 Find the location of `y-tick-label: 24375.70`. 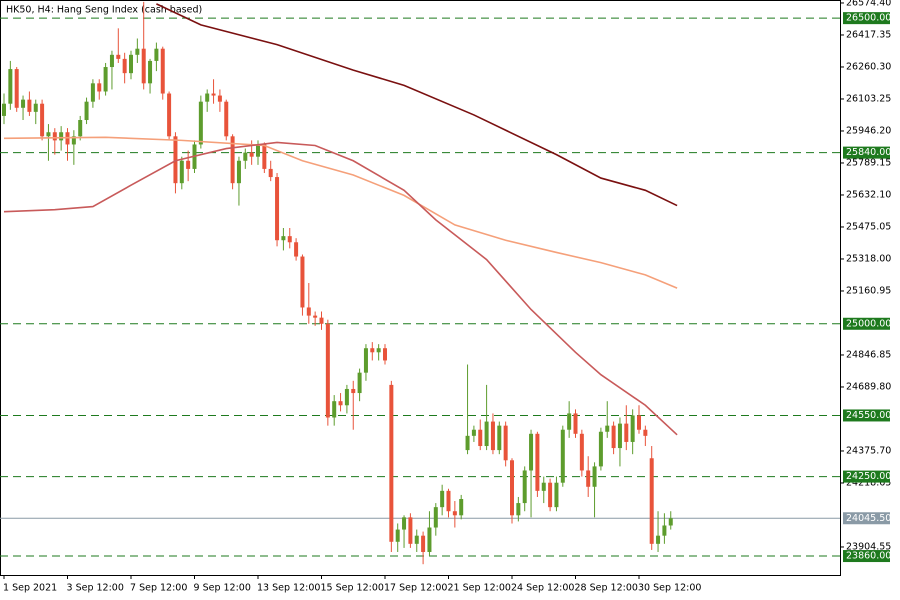

y-tick-label: 24375.70 is located at coordinates (868, 450).